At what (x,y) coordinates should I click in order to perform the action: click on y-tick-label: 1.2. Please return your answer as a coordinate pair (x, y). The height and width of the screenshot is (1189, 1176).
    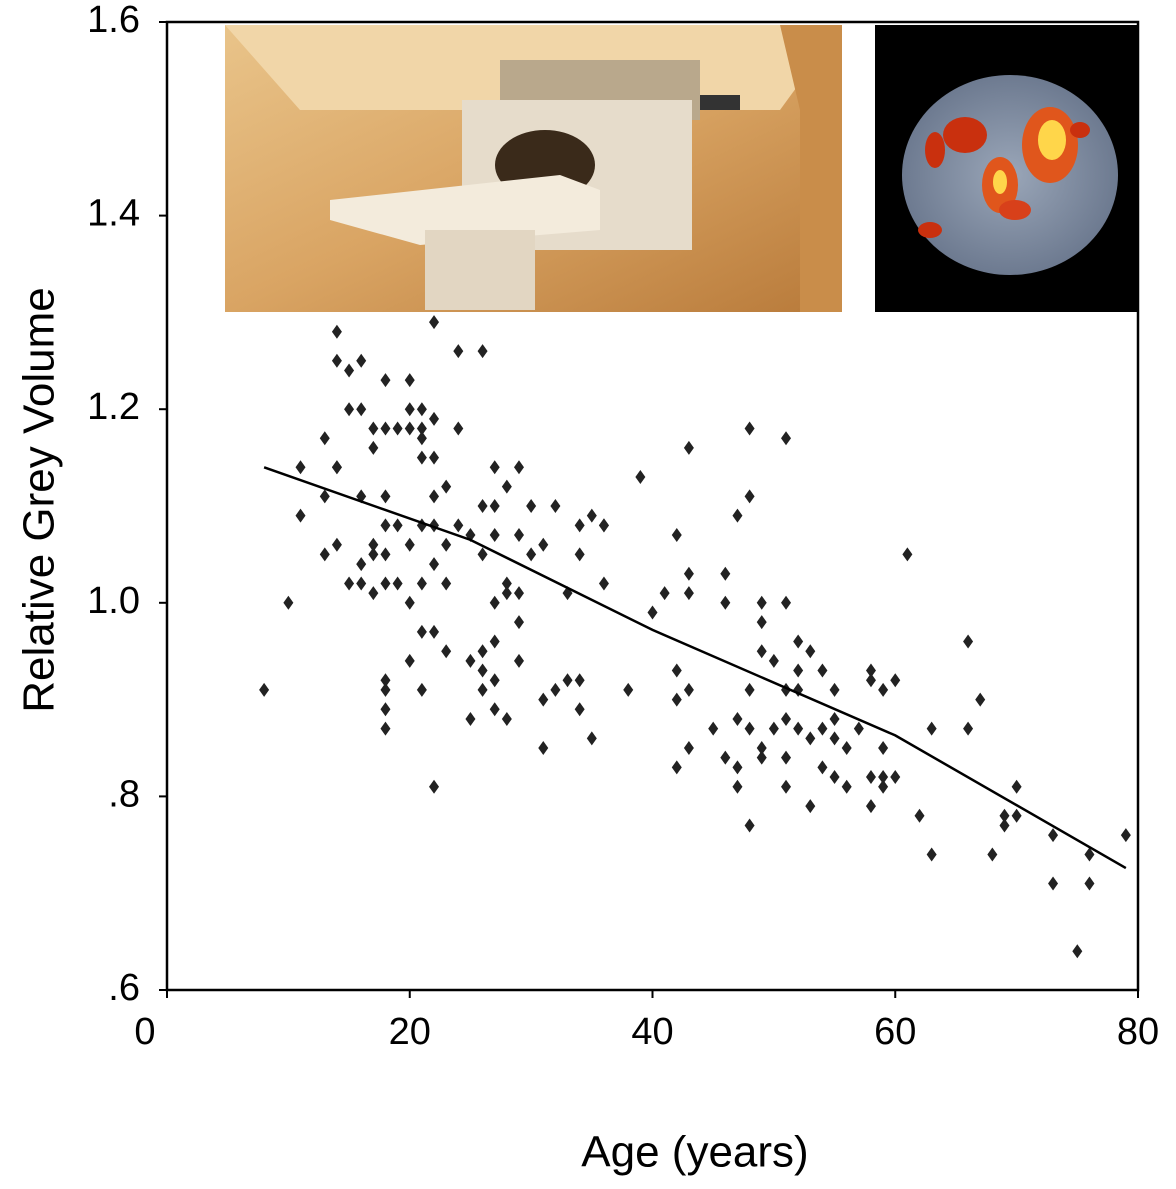
    Looking at the image, I should click on (113, 407).